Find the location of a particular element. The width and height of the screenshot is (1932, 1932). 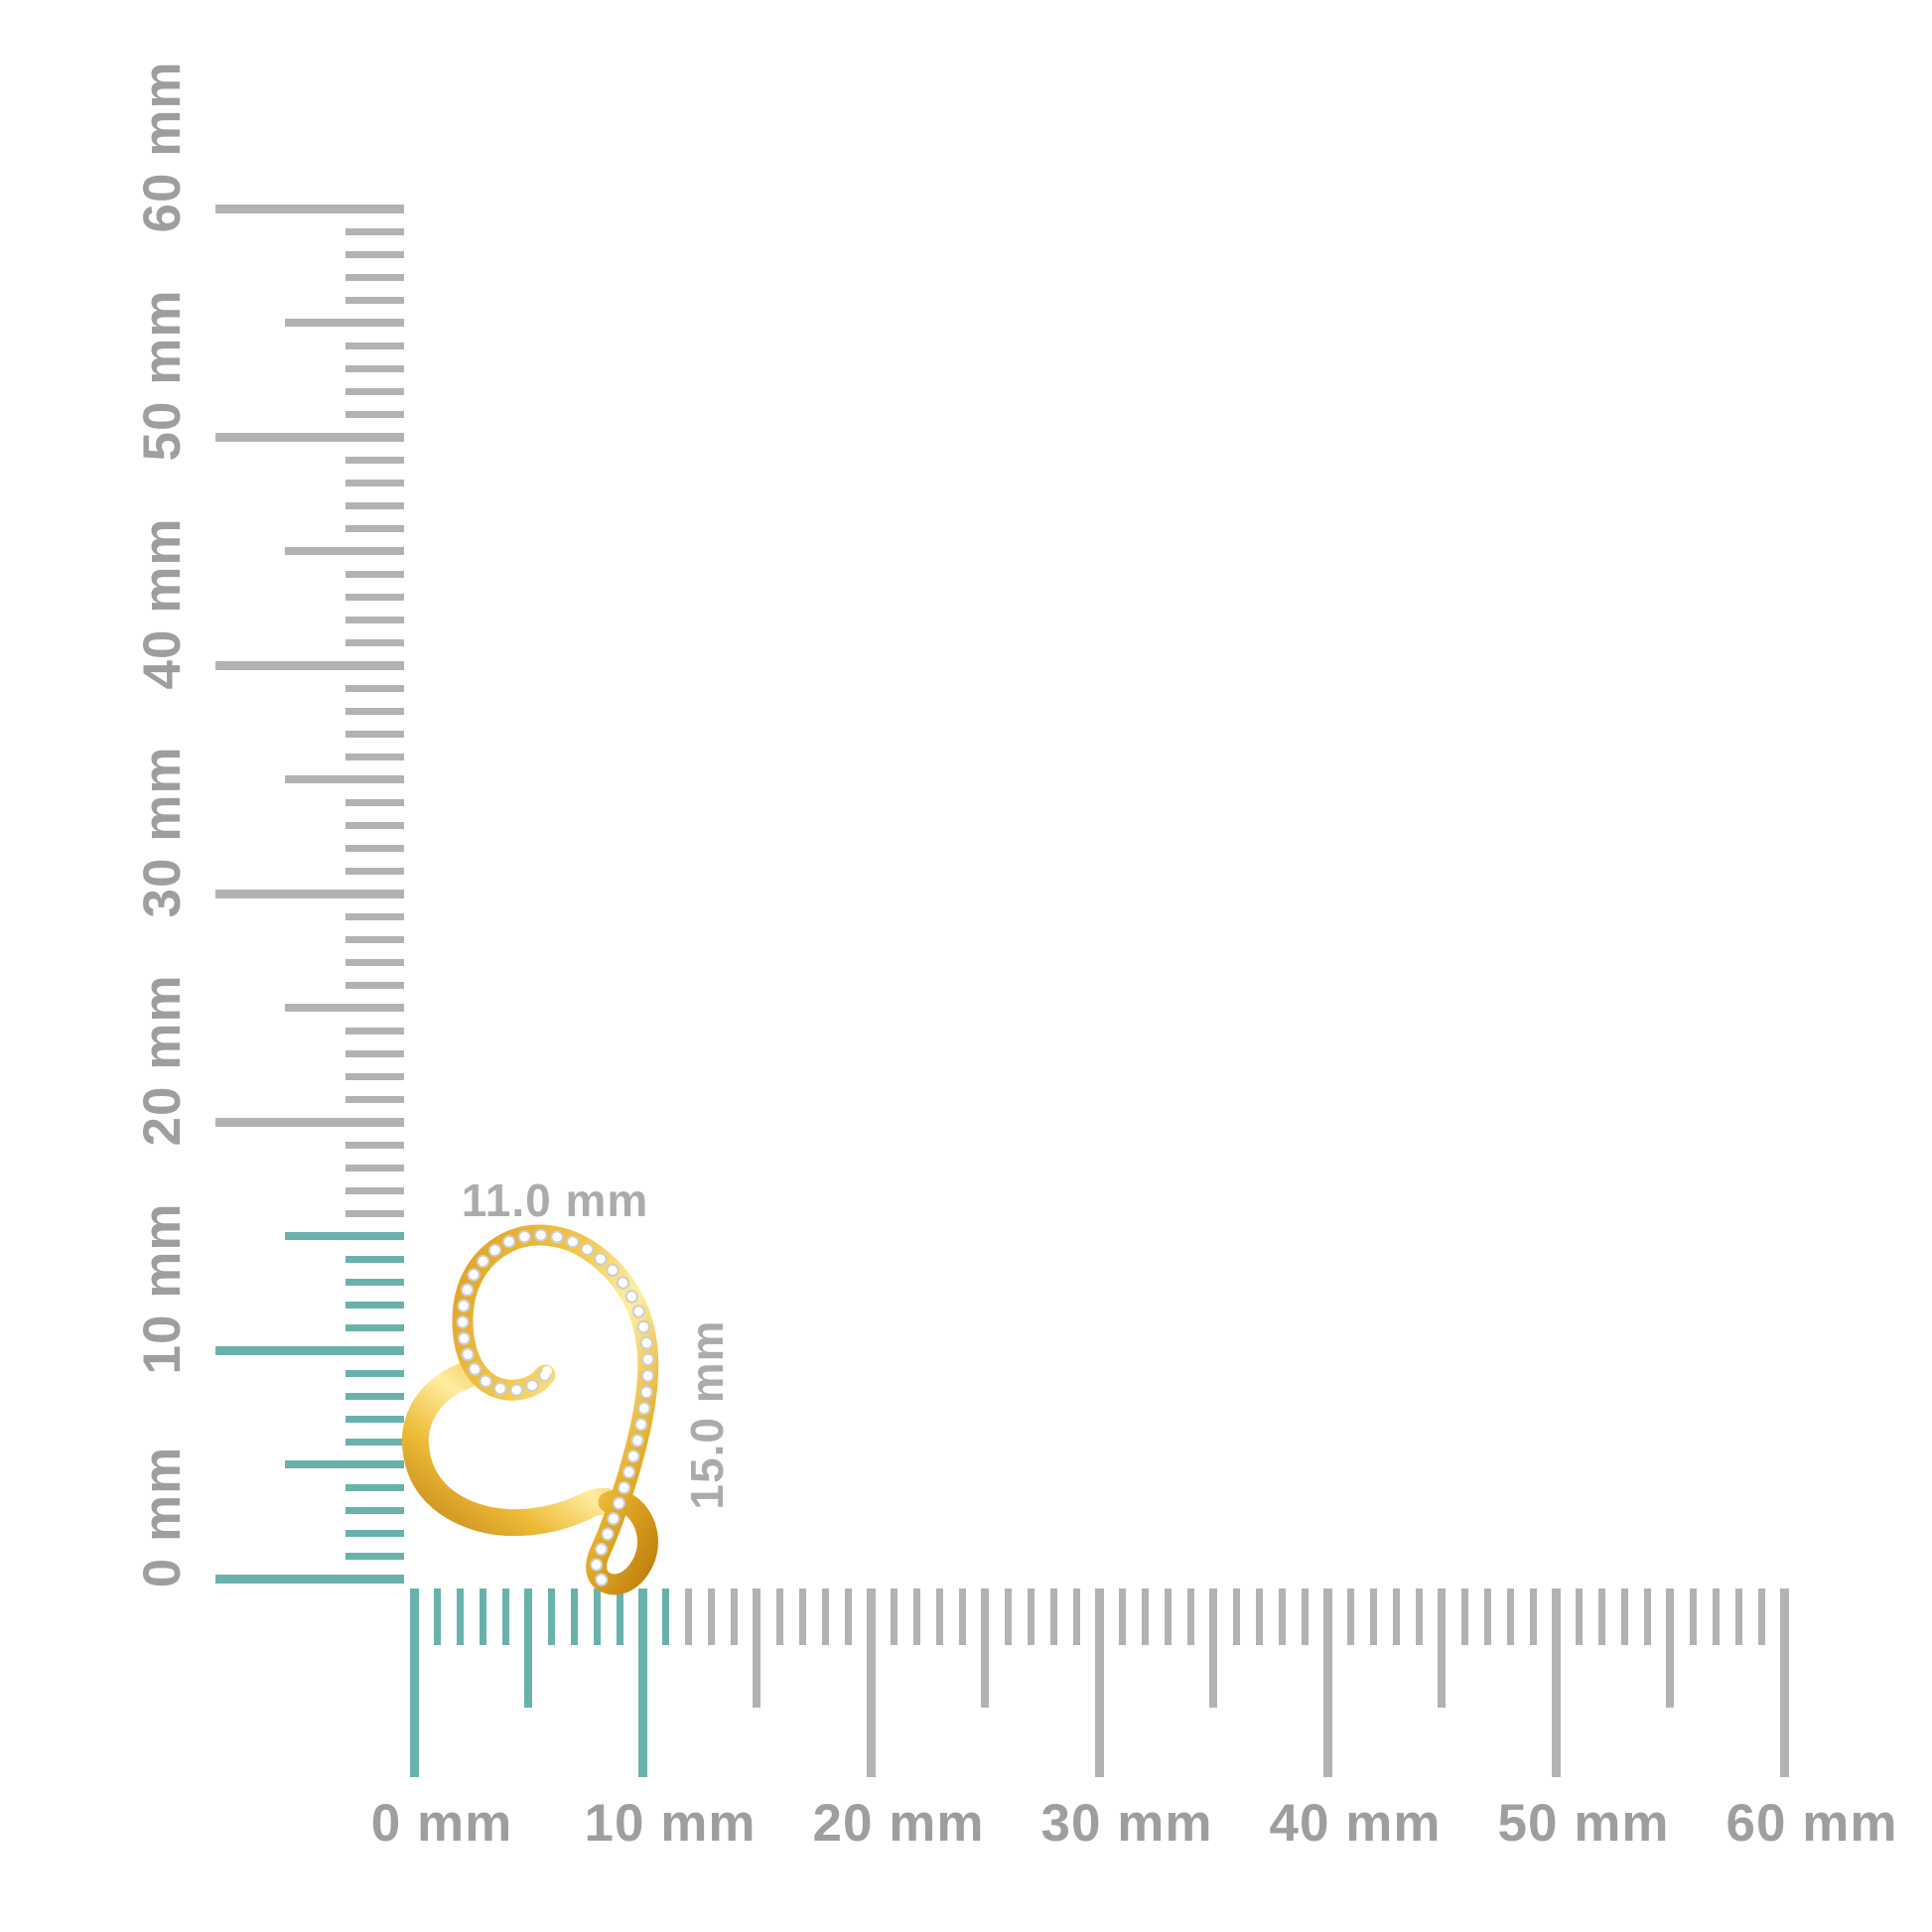

pendant-width-label: 11.0 mm is located at coordinates (555, 1200).